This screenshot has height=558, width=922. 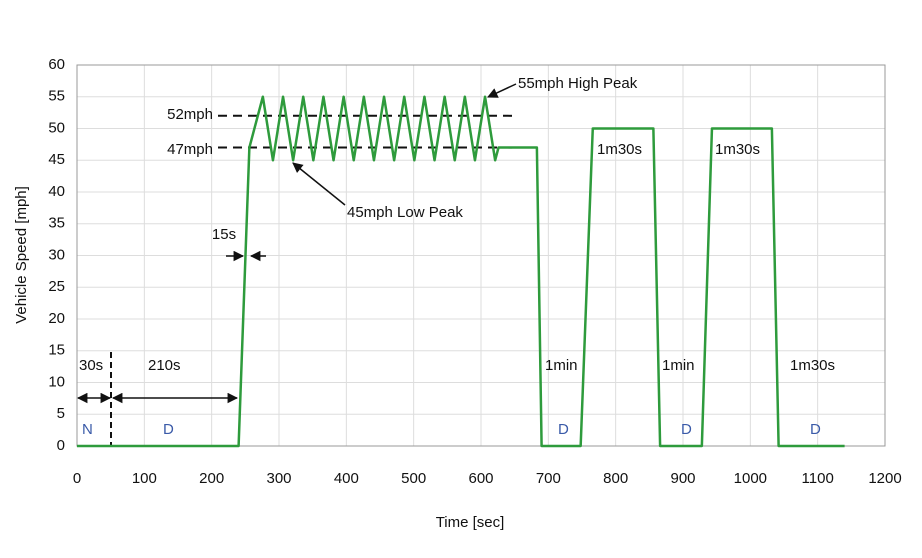 What do you see at coordinates (77, 478) in the screenshot?
I see `x-tick-label: 0` at bounding box center [77, 478].